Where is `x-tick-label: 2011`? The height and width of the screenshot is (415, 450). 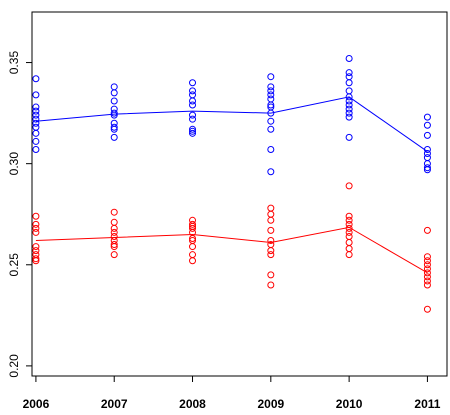 x-tick-label: 2011 is located at coordinates (427, 404).